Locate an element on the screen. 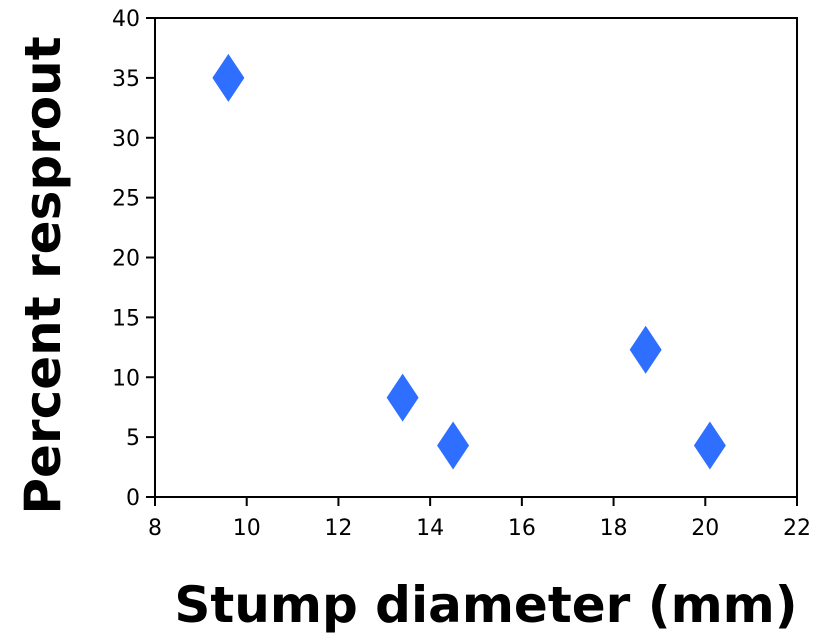 The height and width of the screenshot is (634, 823). y-tick-label: 10 is located at coordinates (126, 378).